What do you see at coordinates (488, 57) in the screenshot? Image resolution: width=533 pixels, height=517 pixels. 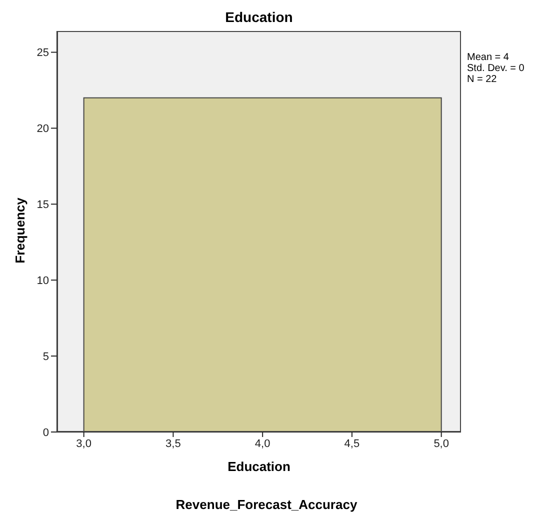 I see `text: Mean = 4` at bounding box center [488, 57].